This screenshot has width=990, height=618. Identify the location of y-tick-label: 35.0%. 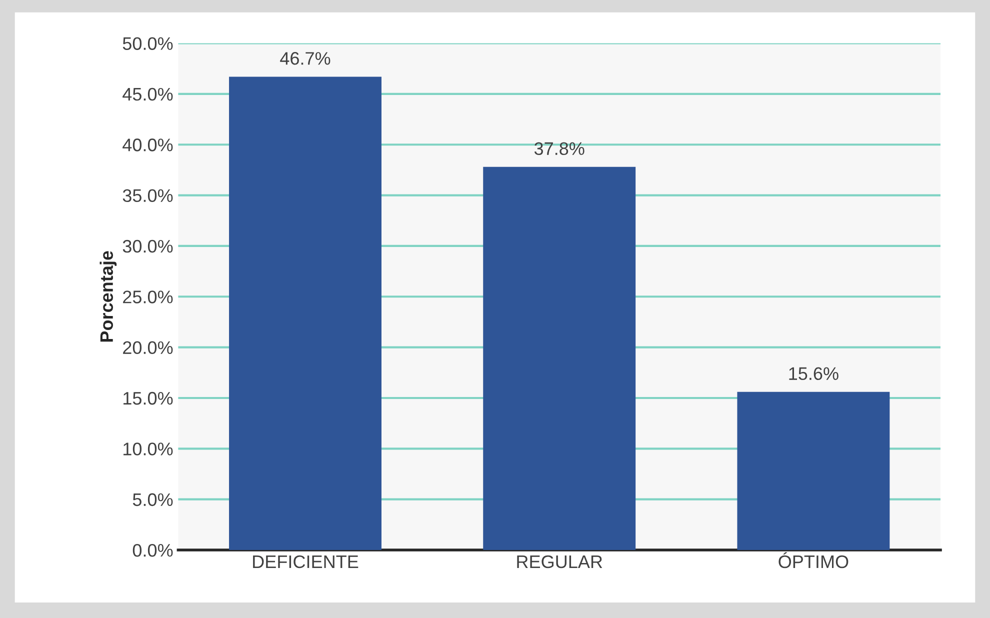
(147, 195).